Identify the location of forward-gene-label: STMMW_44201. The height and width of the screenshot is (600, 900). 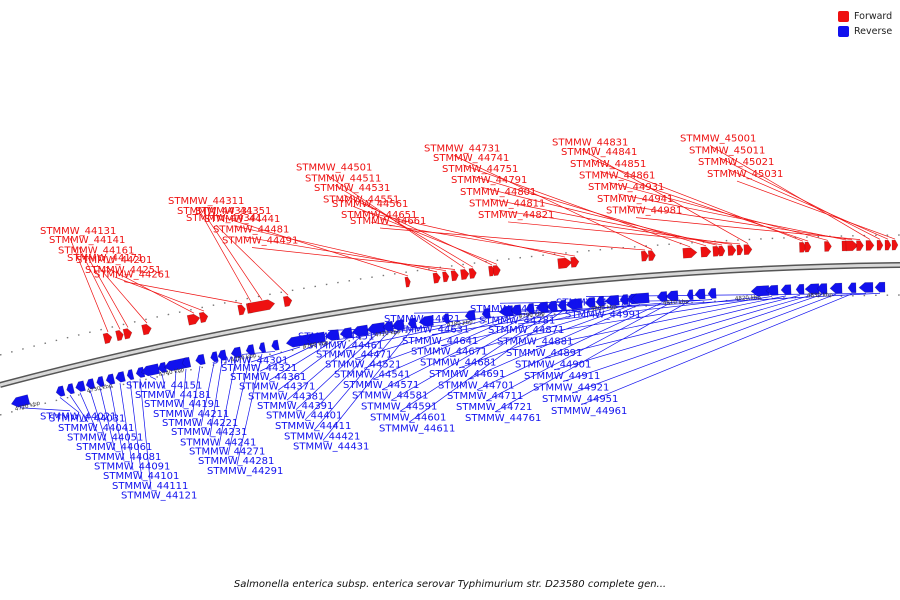
(114, 260).